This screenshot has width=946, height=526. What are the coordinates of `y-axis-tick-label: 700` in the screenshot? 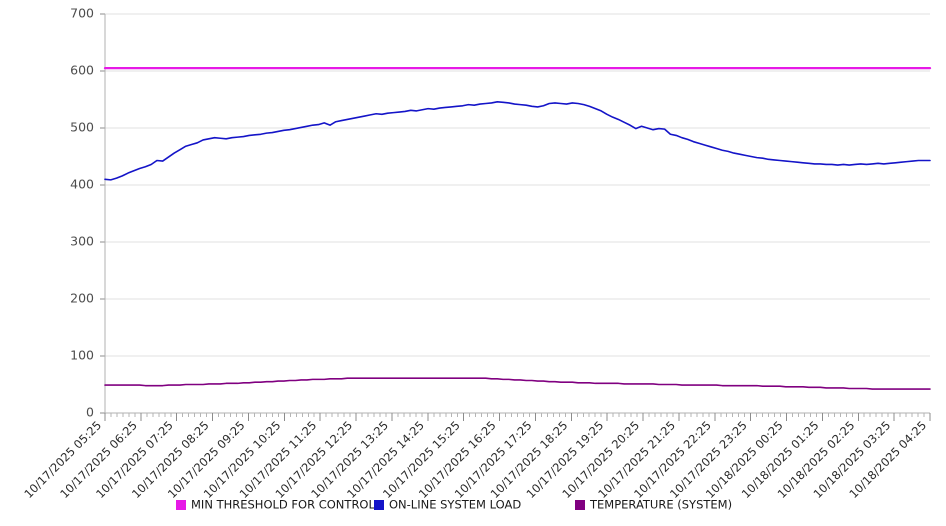 It's located at (82, 13).